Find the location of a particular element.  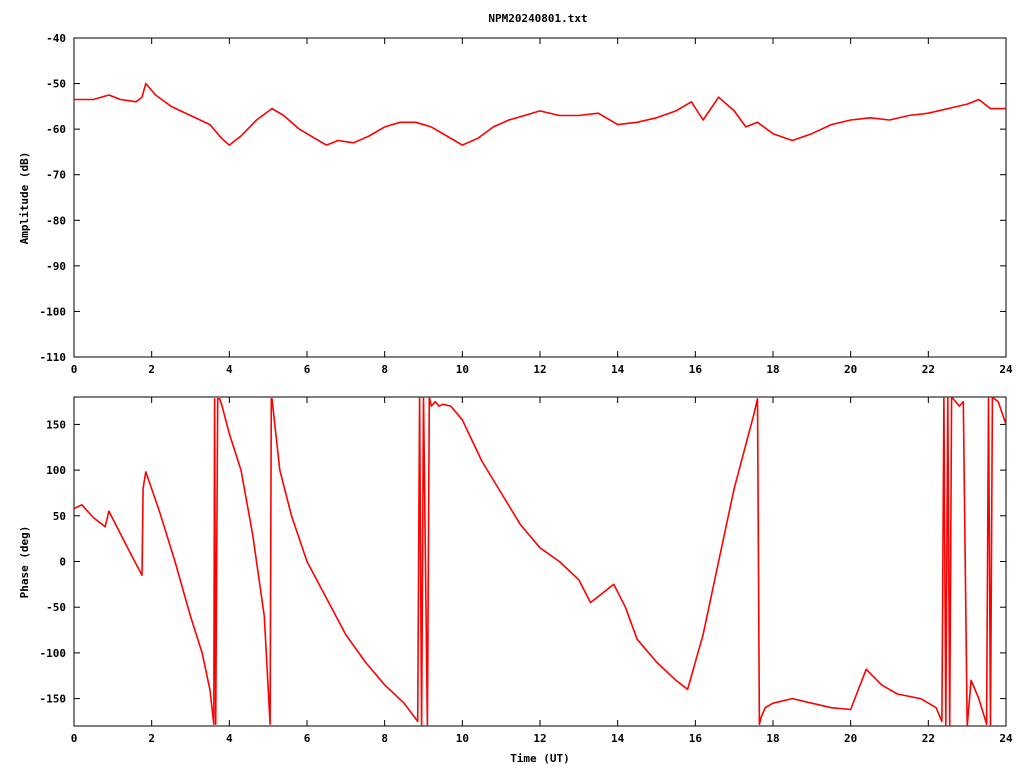

y-tick-label: -150 is located at coordinates (53, 699).